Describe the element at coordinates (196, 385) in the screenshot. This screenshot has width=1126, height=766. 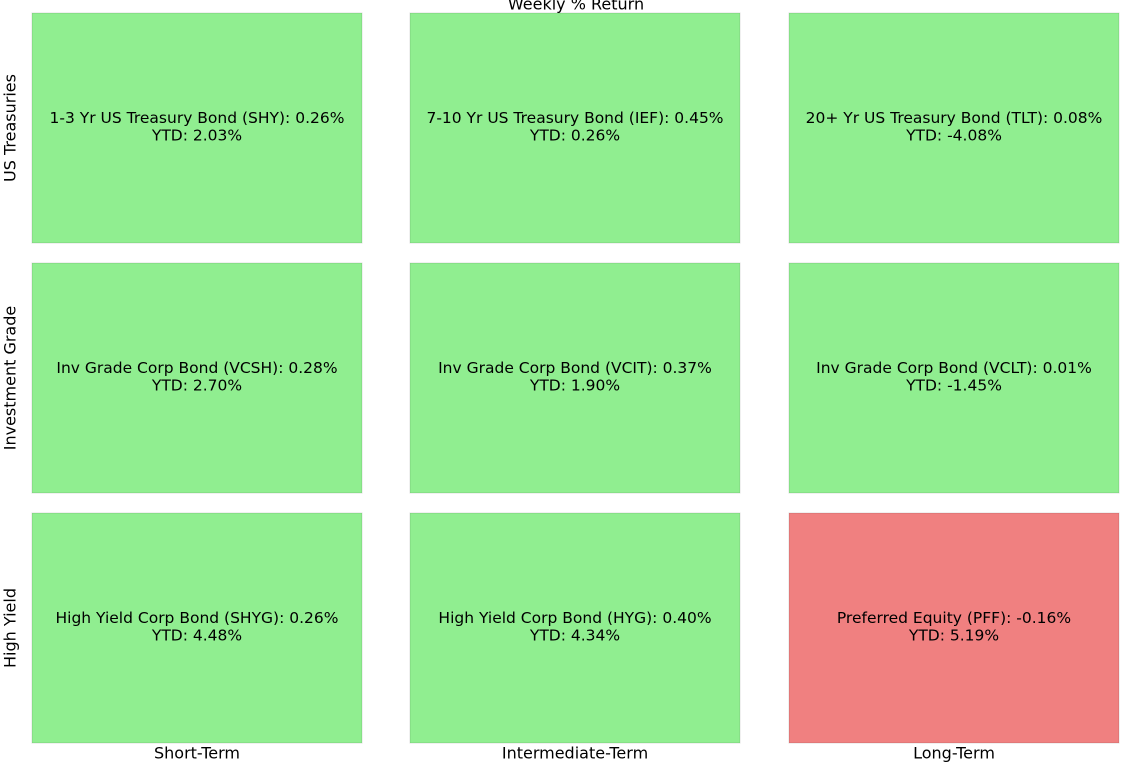
I see `cell-text: YTD: 2.70%` at that location.